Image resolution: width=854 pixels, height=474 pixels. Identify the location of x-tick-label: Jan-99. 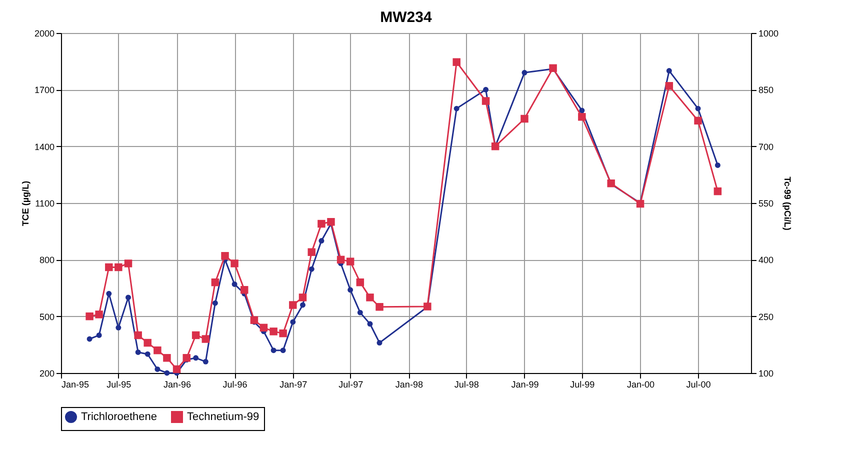
(525, 385).